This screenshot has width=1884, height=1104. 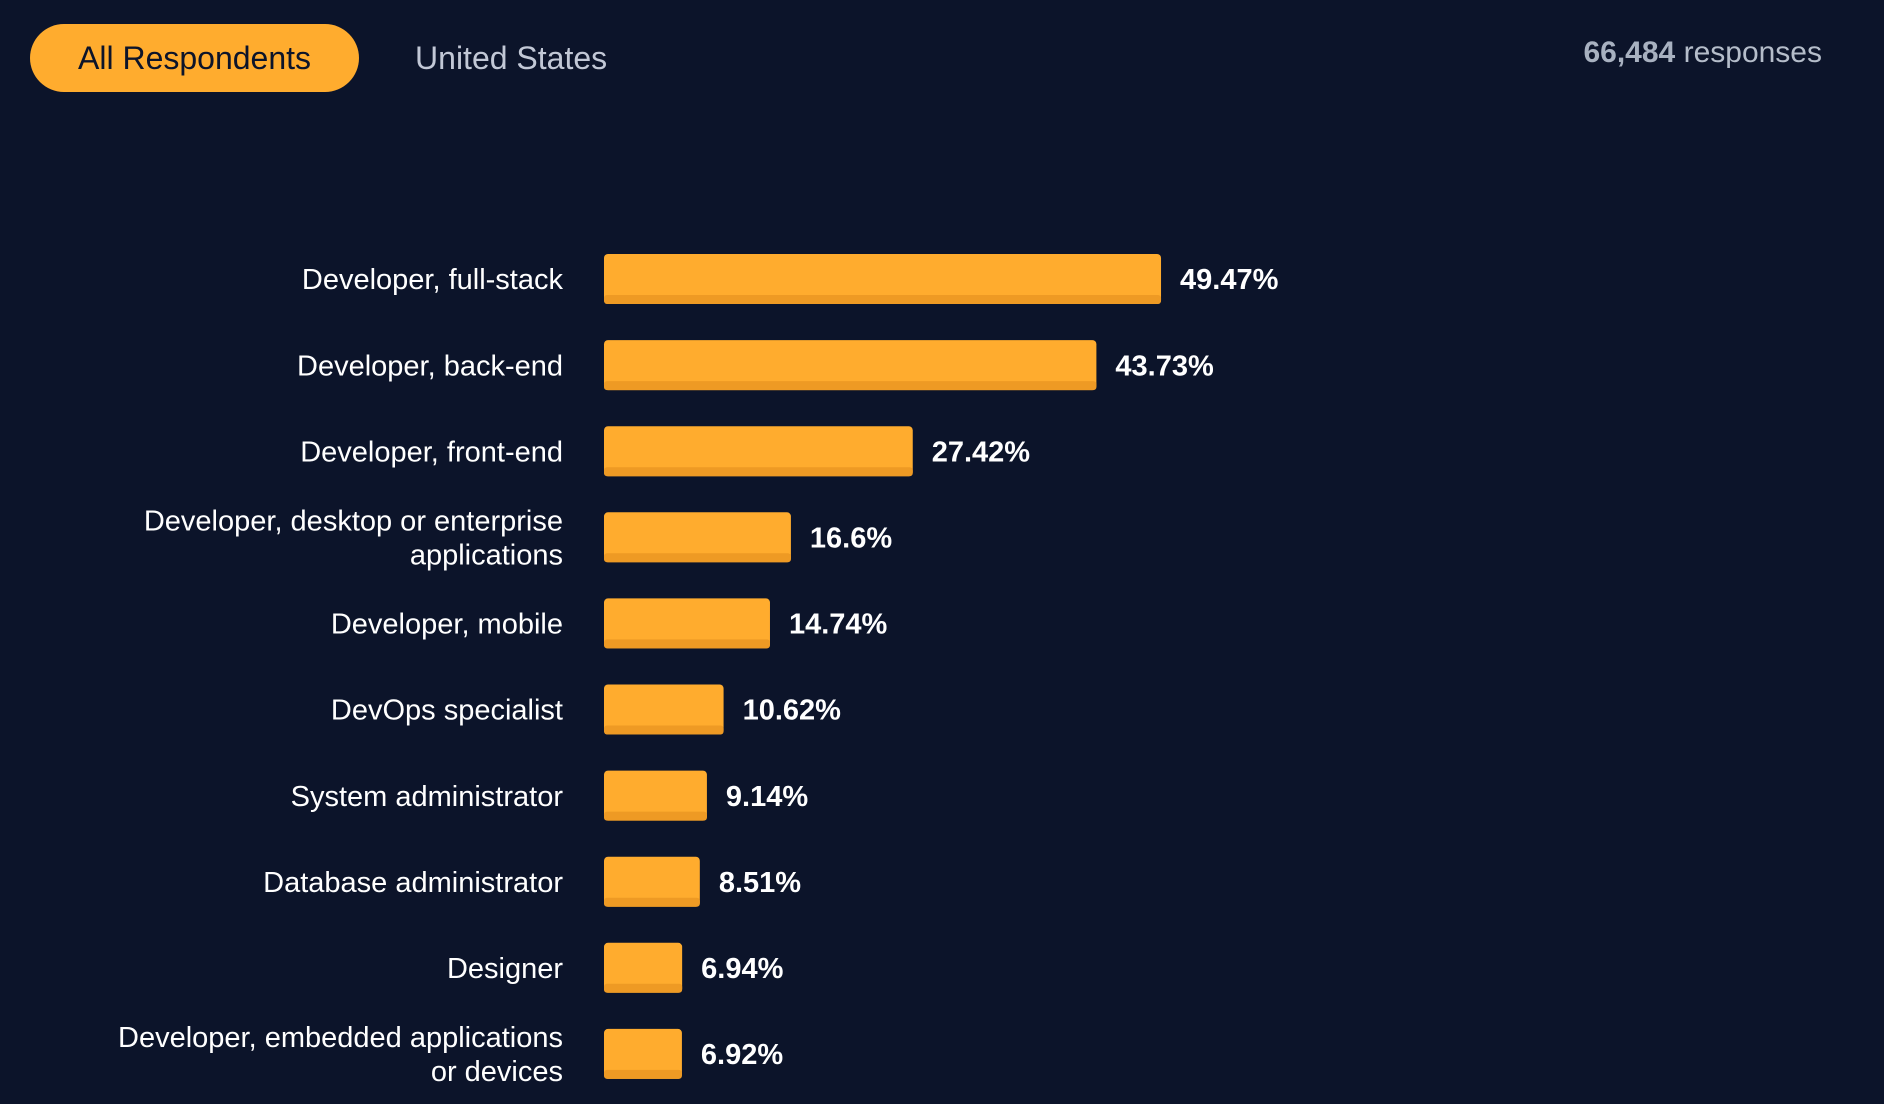 What do you see at coordinates (838, 625) in the screenshot?
I see `value-label: 14.74%` at bounding box center [838, 625].